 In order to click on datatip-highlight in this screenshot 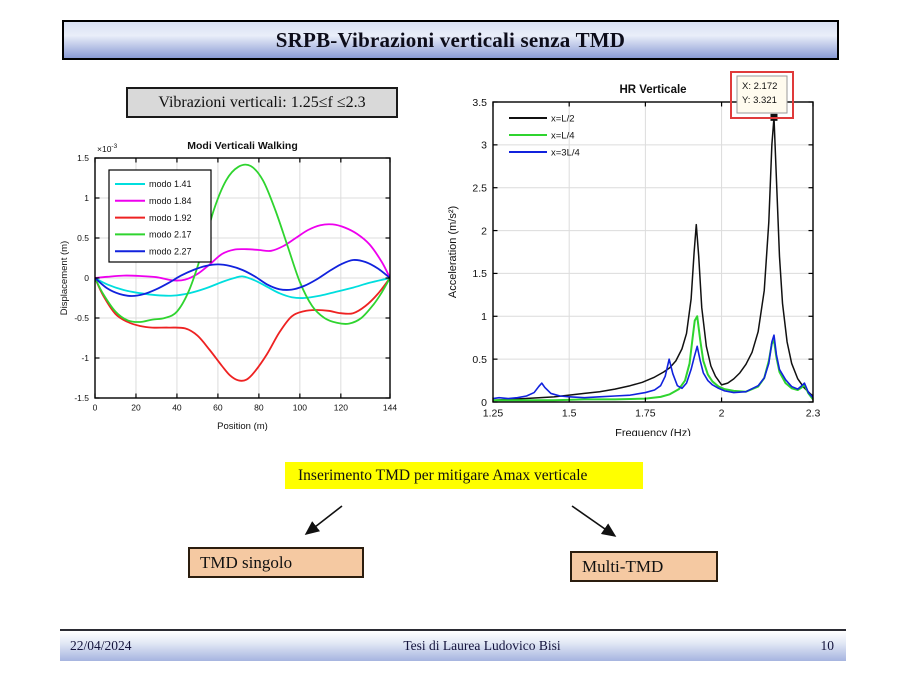, I will do `click(762, 95)`.